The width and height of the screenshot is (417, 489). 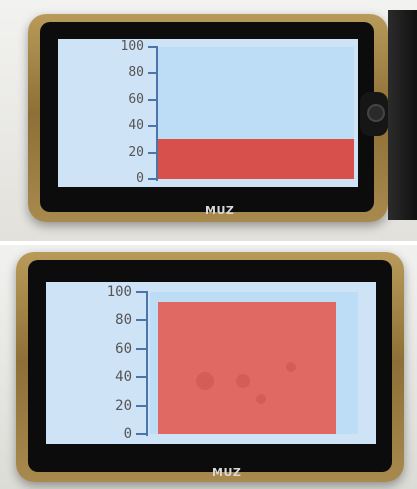 What do you see at coordinates (402, 115) in the screenshot?
I see `background-shadow` at bounding box center [402, 115].